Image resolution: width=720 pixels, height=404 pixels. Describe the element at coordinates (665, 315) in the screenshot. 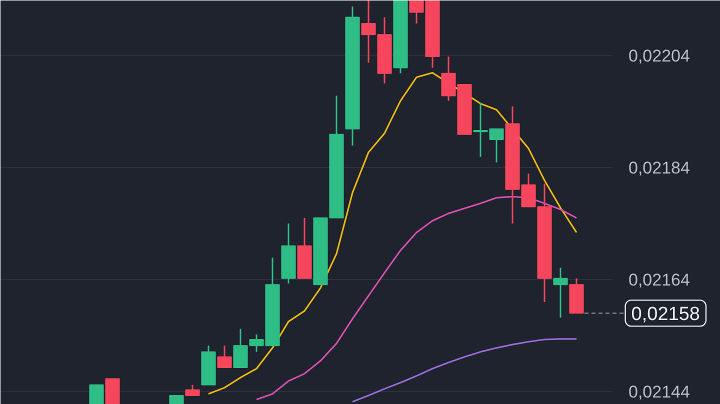

I see `ref-line-label: 0,02158` at that location.